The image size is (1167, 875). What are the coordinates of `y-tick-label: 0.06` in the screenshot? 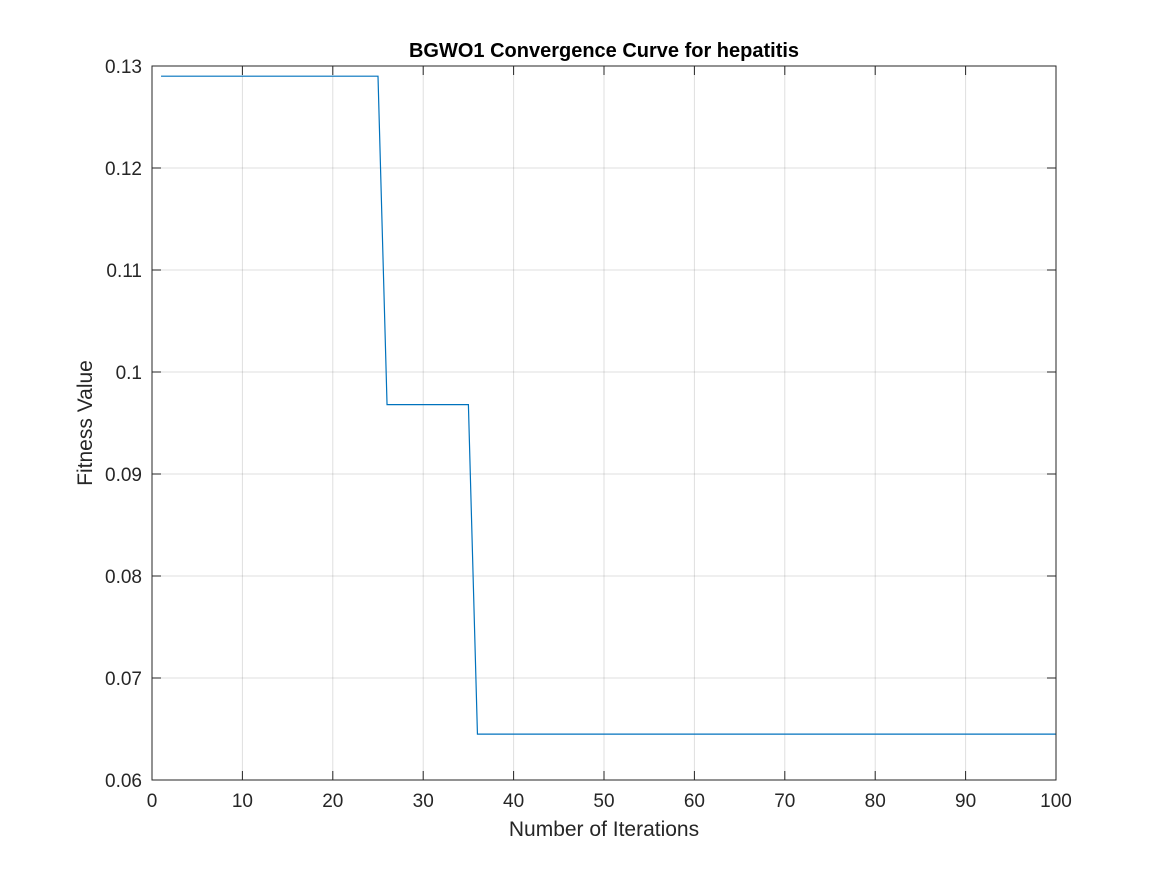 It's located at (123, 781).